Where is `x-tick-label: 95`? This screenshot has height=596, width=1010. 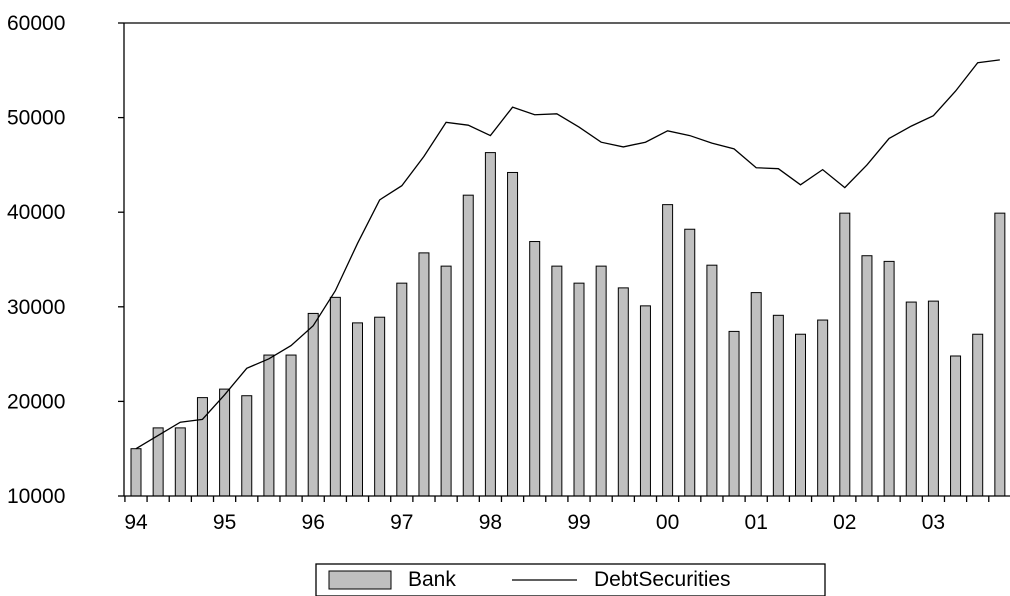 x-tick-label: 95 is located at coordinates (224, 522).